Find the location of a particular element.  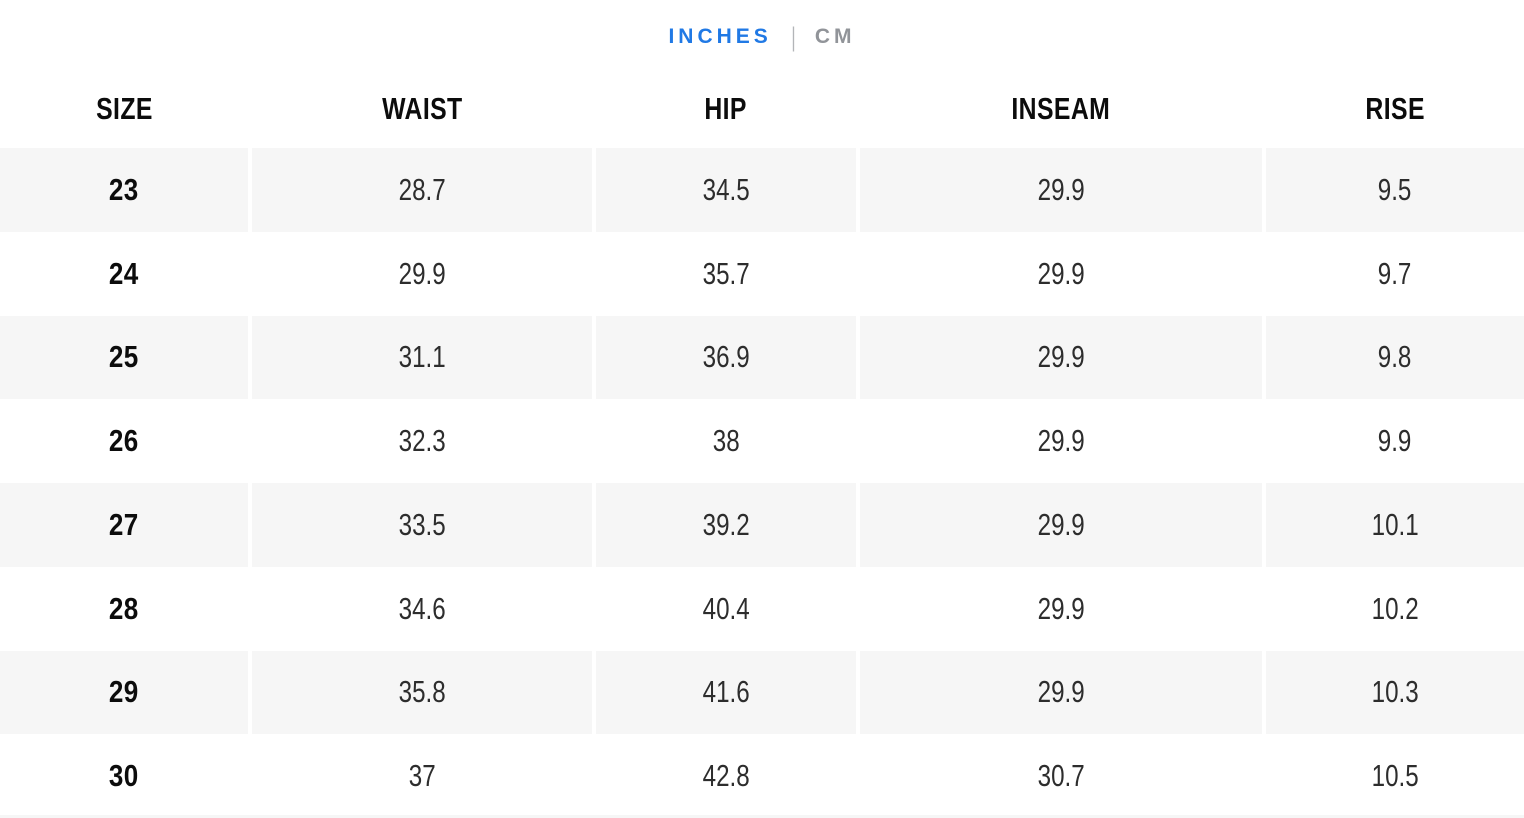

table-row: 28 34.6 40.4 29.9 10.2 is located at coordinates (762, 608).